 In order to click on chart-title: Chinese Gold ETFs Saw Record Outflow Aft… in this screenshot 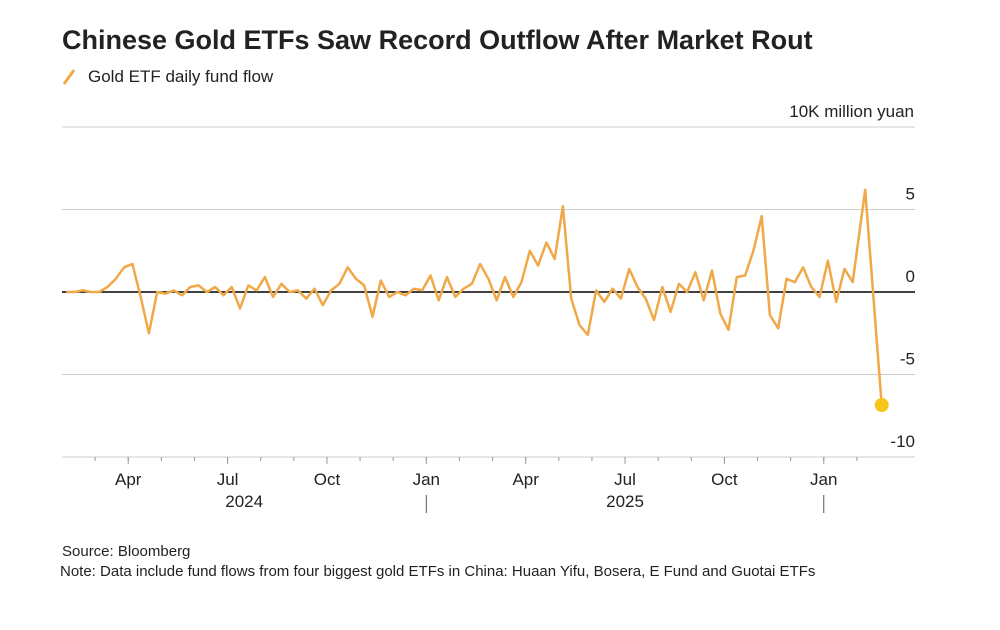, I will do `click(437, 40)`.